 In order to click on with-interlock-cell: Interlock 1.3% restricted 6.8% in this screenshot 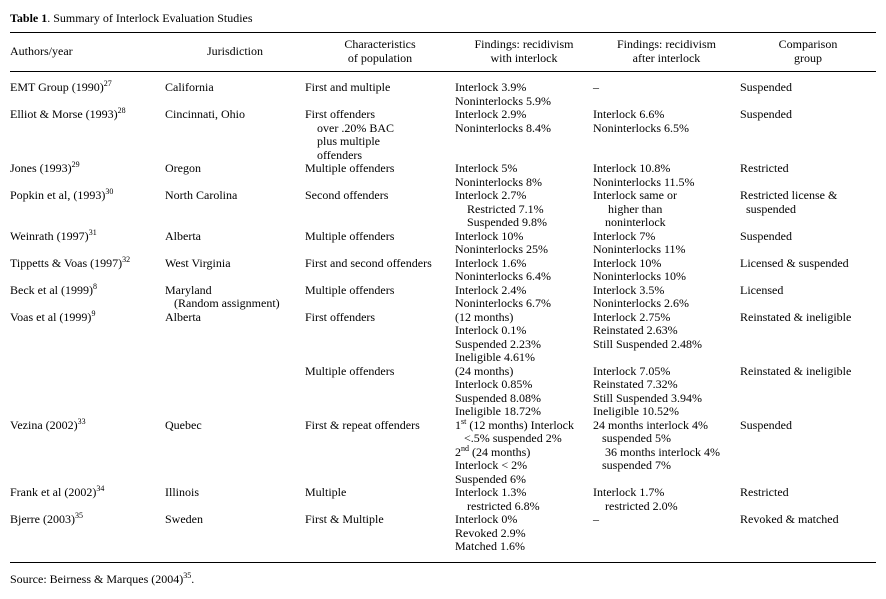, I will do `click(524, 499)`.